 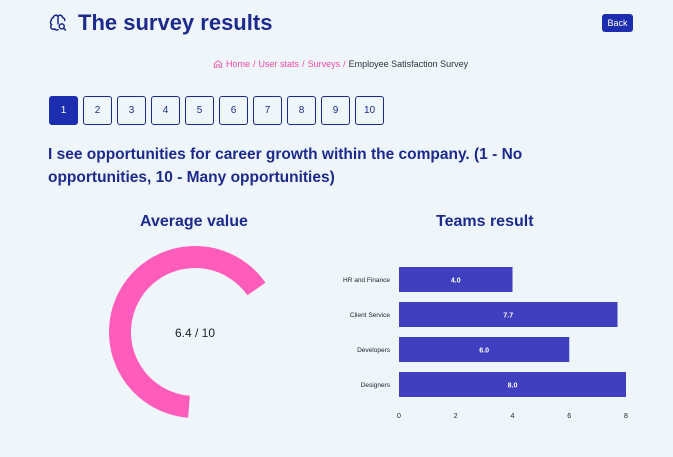 What do you see at coordinates (175, 22) in the screenshot?
I see `page-title: The survey results` at bounding box center [175, 22].